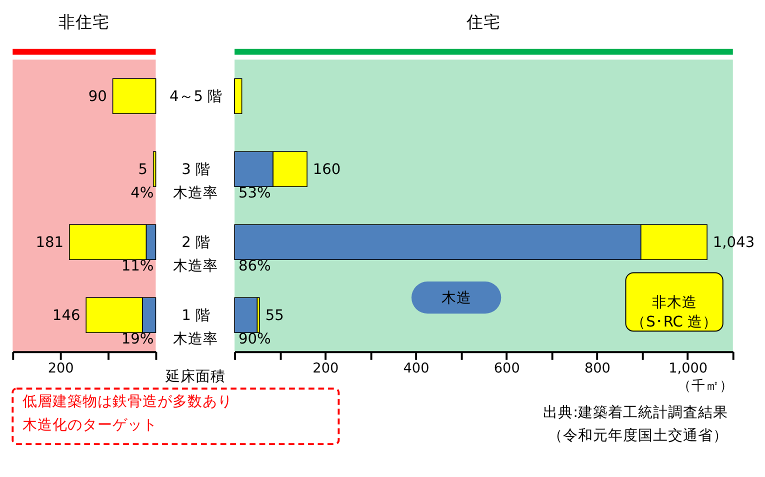  I want to click on x-tick-label: 400, so click(416, 368).